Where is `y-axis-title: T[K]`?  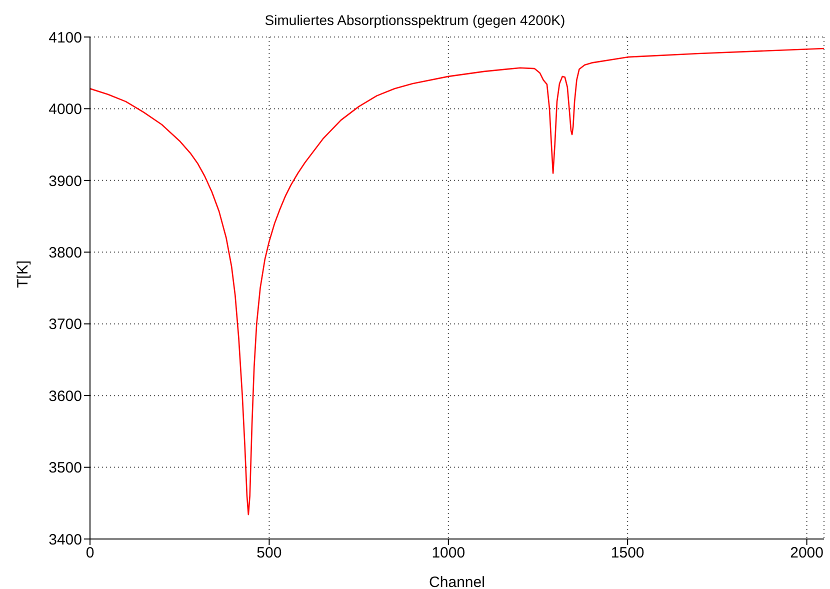 y-axis-title: T[K] is located at coordinates (23, 274).